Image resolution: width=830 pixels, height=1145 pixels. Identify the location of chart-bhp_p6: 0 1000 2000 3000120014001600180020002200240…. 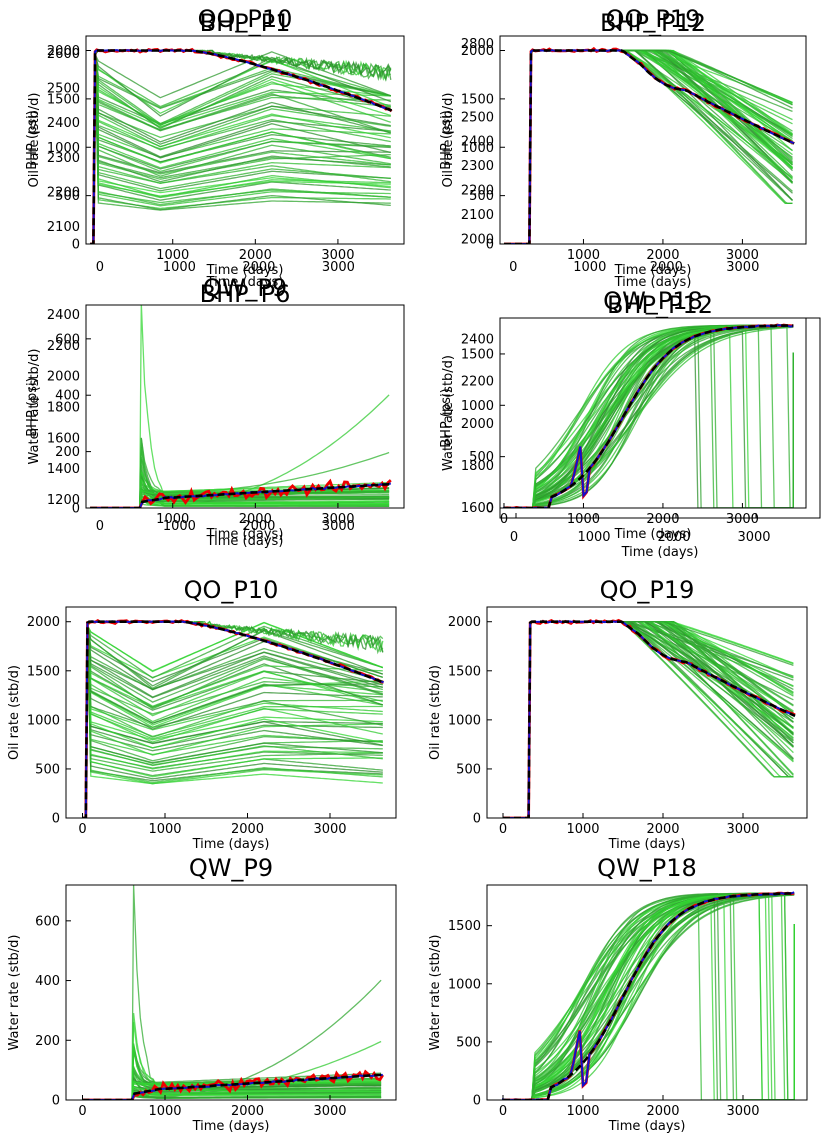
(215, 414).